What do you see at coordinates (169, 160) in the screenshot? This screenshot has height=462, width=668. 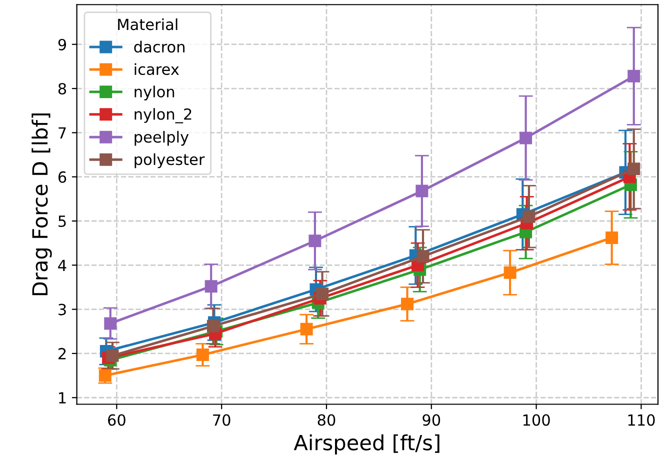 I see `legend-label: polyester` at bounding box center [169, 160].